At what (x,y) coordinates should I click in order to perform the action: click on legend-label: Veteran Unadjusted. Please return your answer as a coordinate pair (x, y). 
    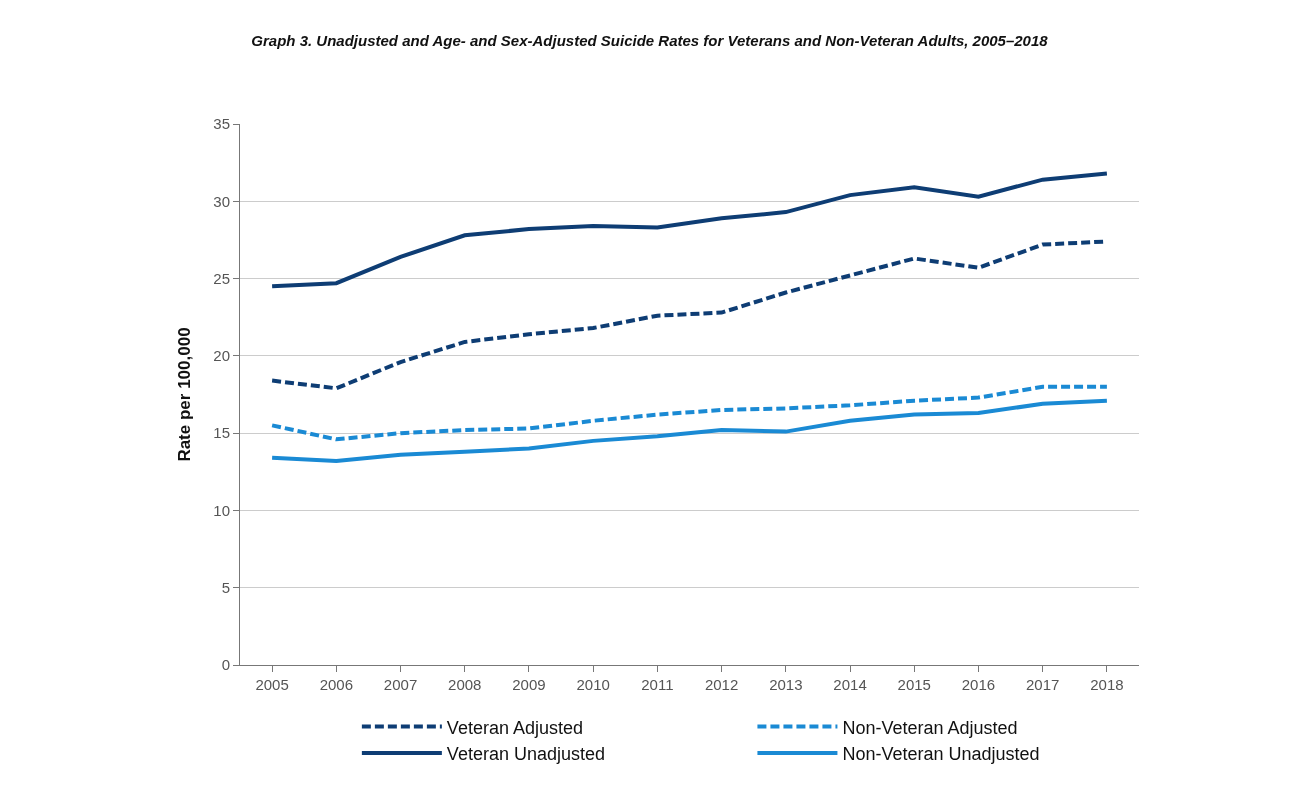
    Looking at the image, I should click on (525, 753).